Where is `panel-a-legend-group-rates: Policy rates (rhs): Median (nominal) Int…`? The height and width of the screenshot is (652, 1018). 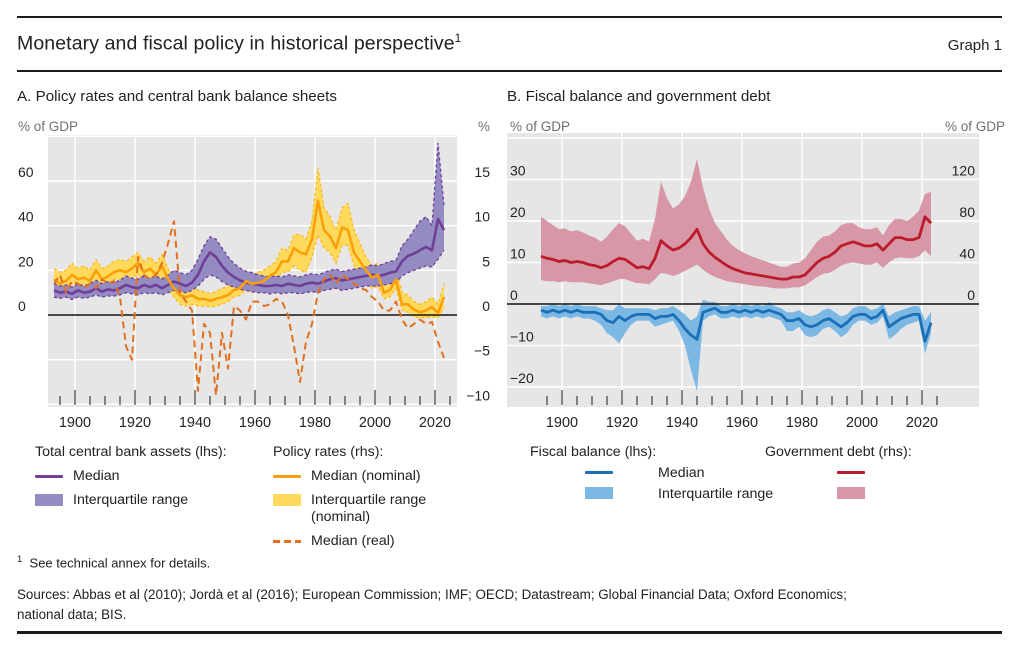
panel-a-legend-group-rates: Policy rates (rhs): Median (nominal) Int… is located at coordinates (363, 497).